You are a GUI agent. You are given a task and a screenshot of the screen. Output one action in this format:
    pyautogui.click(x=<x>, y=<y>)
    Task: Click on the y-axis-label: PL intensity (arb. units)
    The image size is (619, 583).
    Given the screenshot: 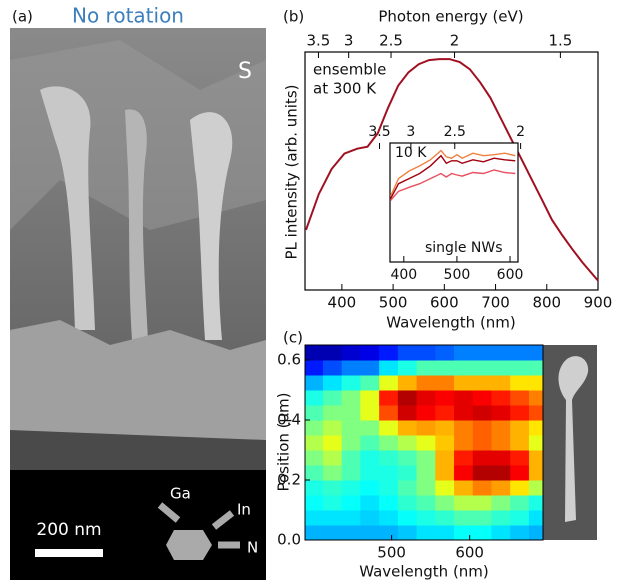 What is the action you would take?
    pyautogui.click(x=292, y=172)
    